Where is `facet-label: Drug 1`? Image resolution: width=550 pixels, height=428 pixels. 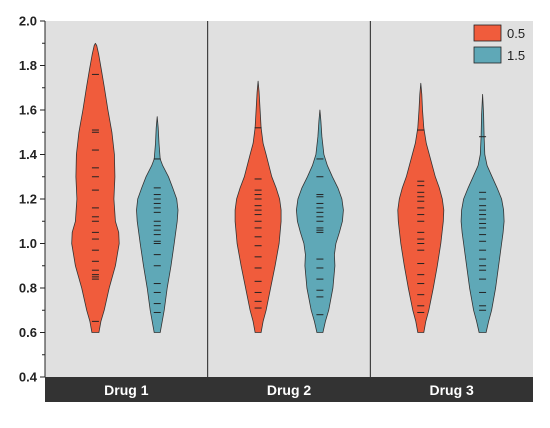 facet-label: Drug 1 is located at coordinates (126, 390).